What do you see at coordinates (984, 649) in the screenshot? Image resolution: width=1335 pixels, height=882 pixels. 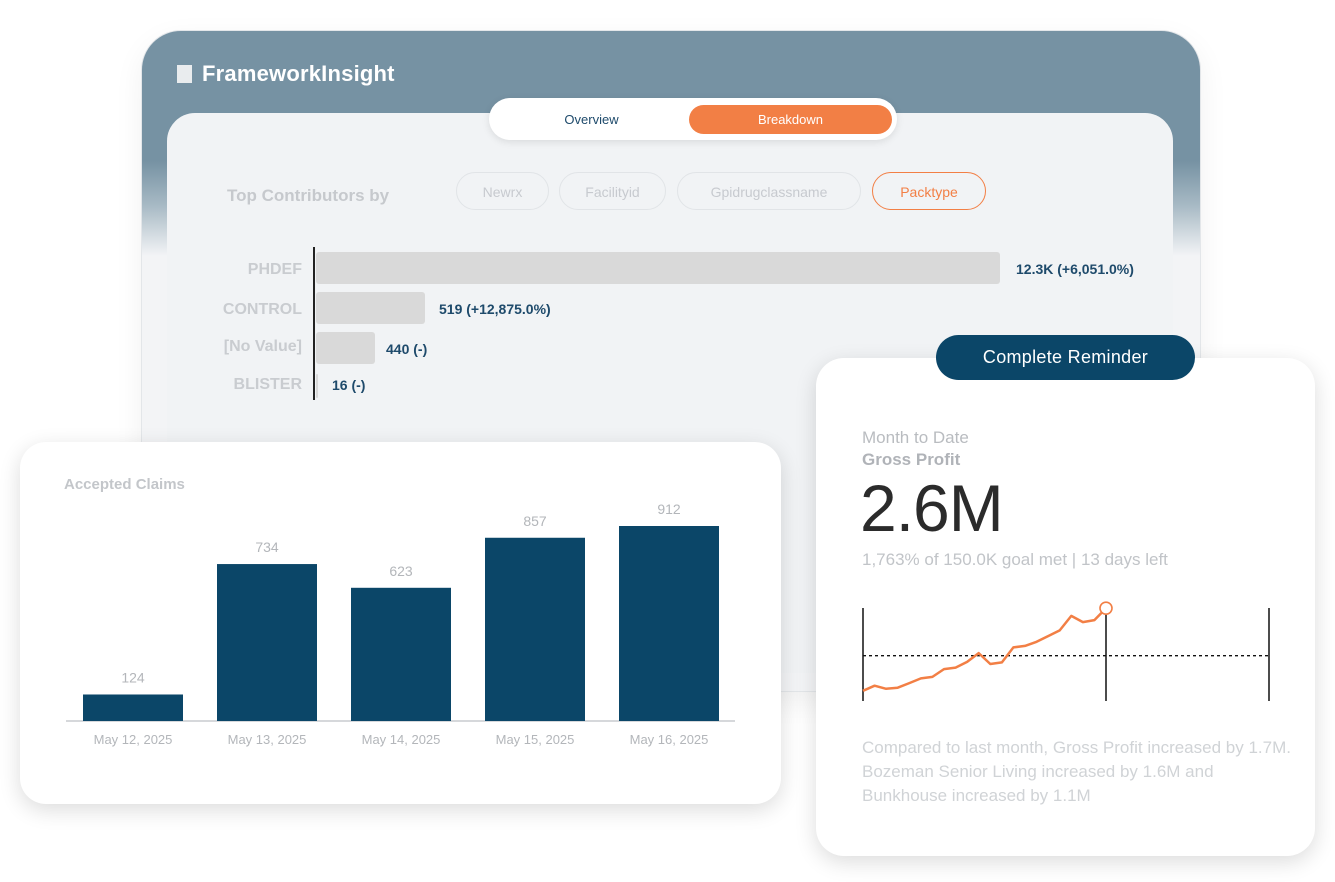 I see `gross-profit-line` at bounding box center [984, 649].